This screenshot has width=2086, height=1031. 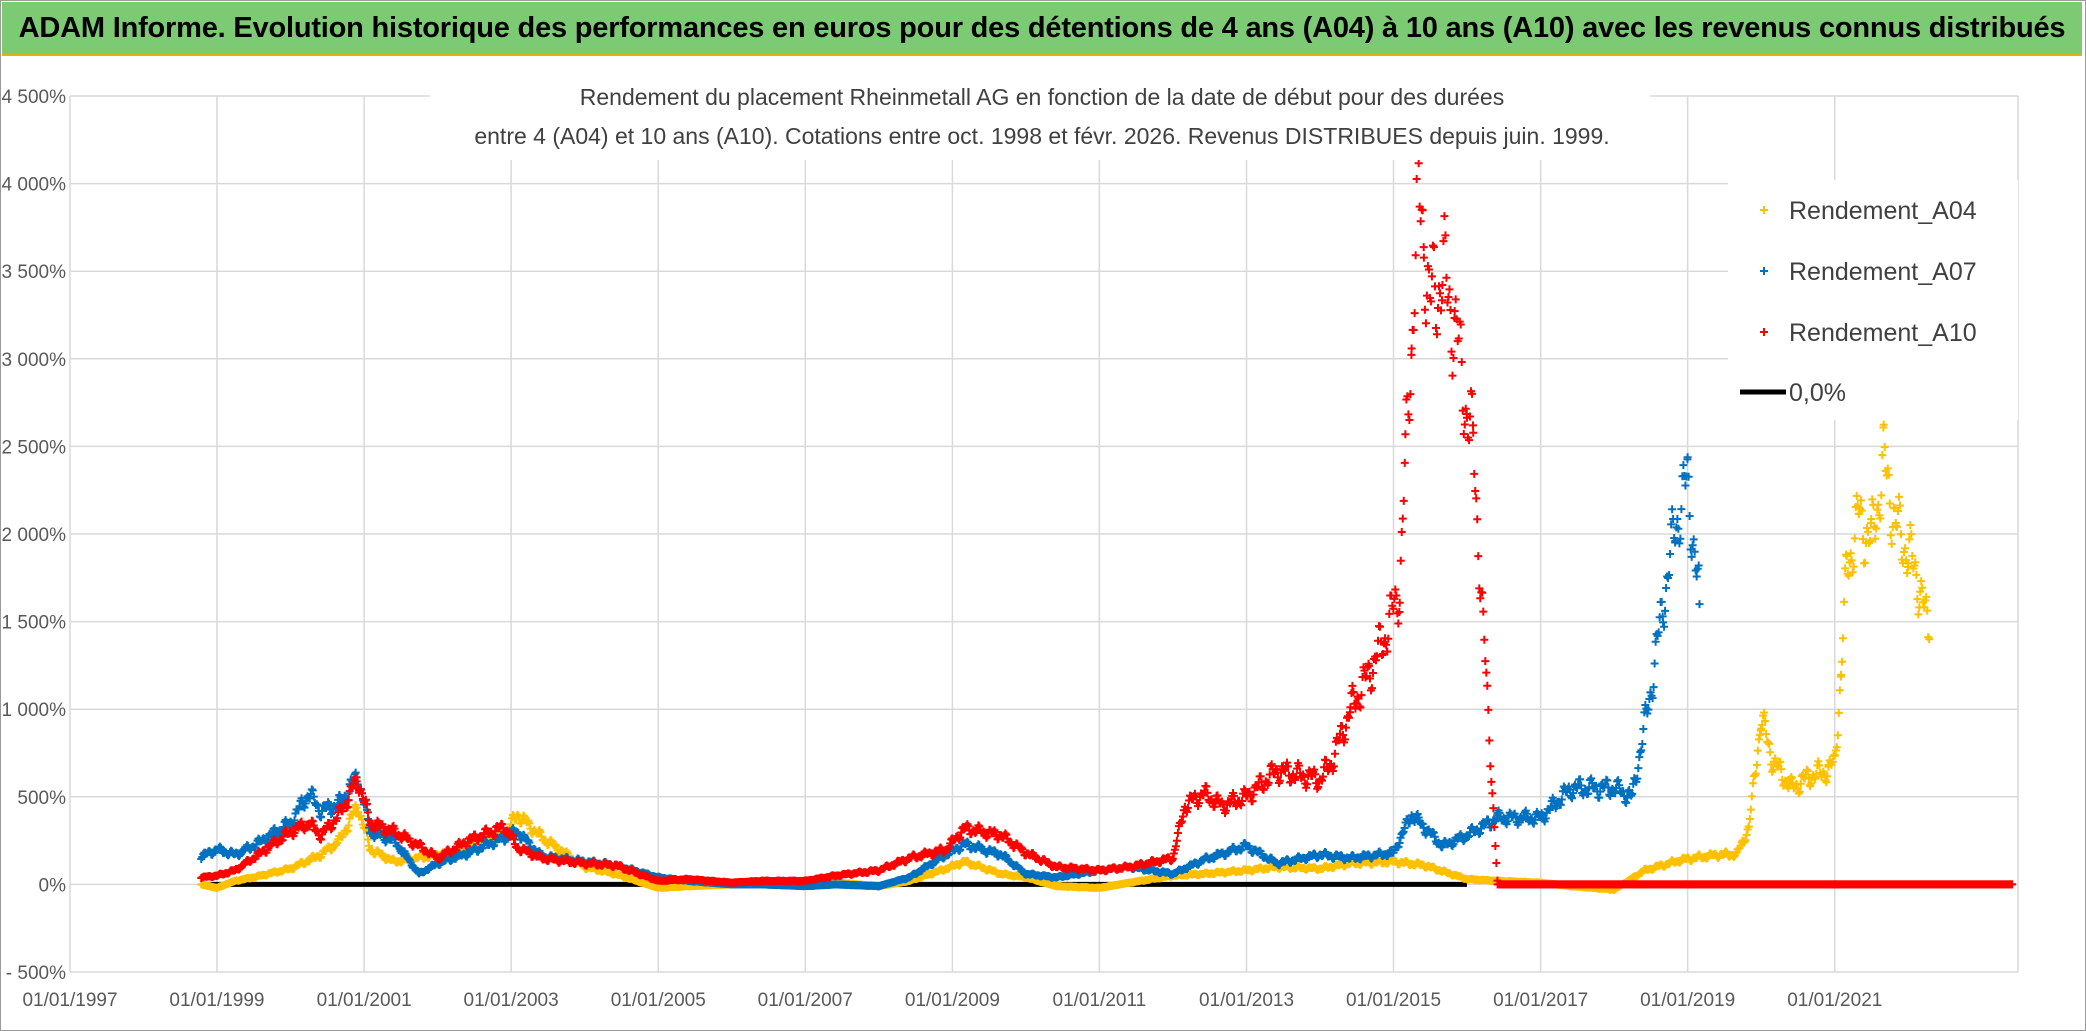 What do you see at coordinates (34, 360) in the screenshot?
I see `y-tick-label: 3 000%` at bounding box center [34, 360].